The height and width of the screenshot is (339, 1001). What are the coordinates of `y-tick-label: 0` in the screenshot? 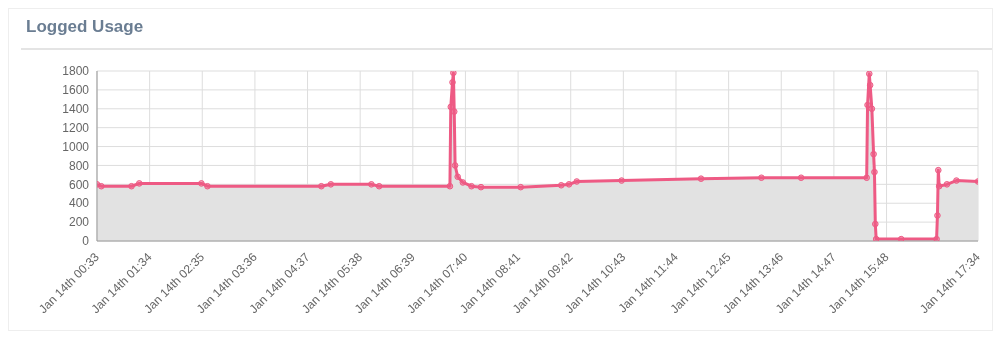 It's located at (86, 241).